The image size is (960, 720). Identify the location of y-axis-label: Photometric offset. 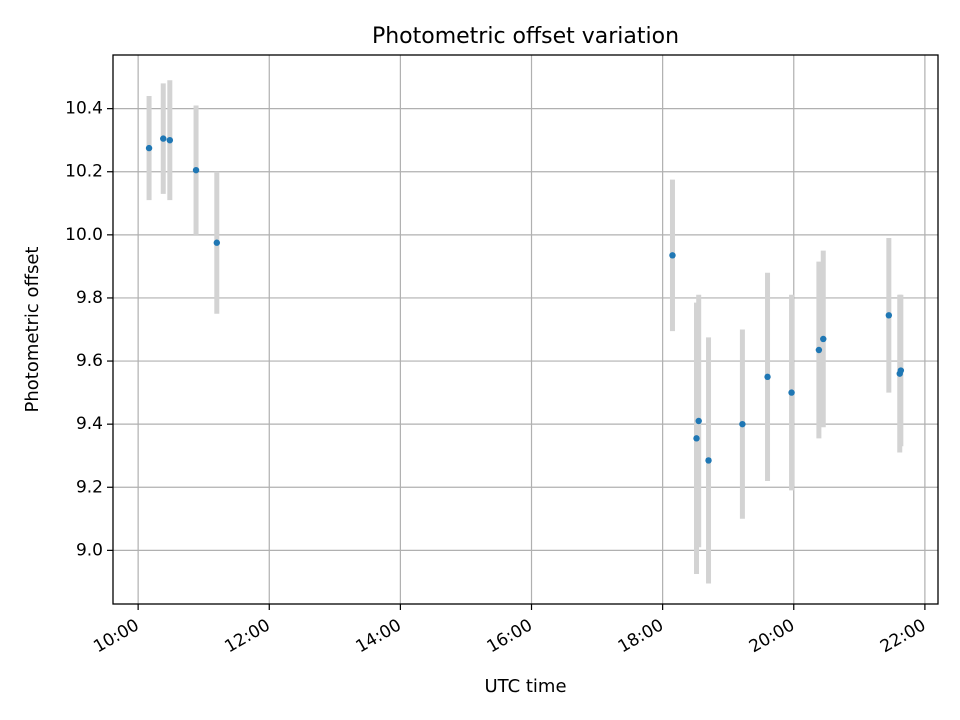
(32, 330).